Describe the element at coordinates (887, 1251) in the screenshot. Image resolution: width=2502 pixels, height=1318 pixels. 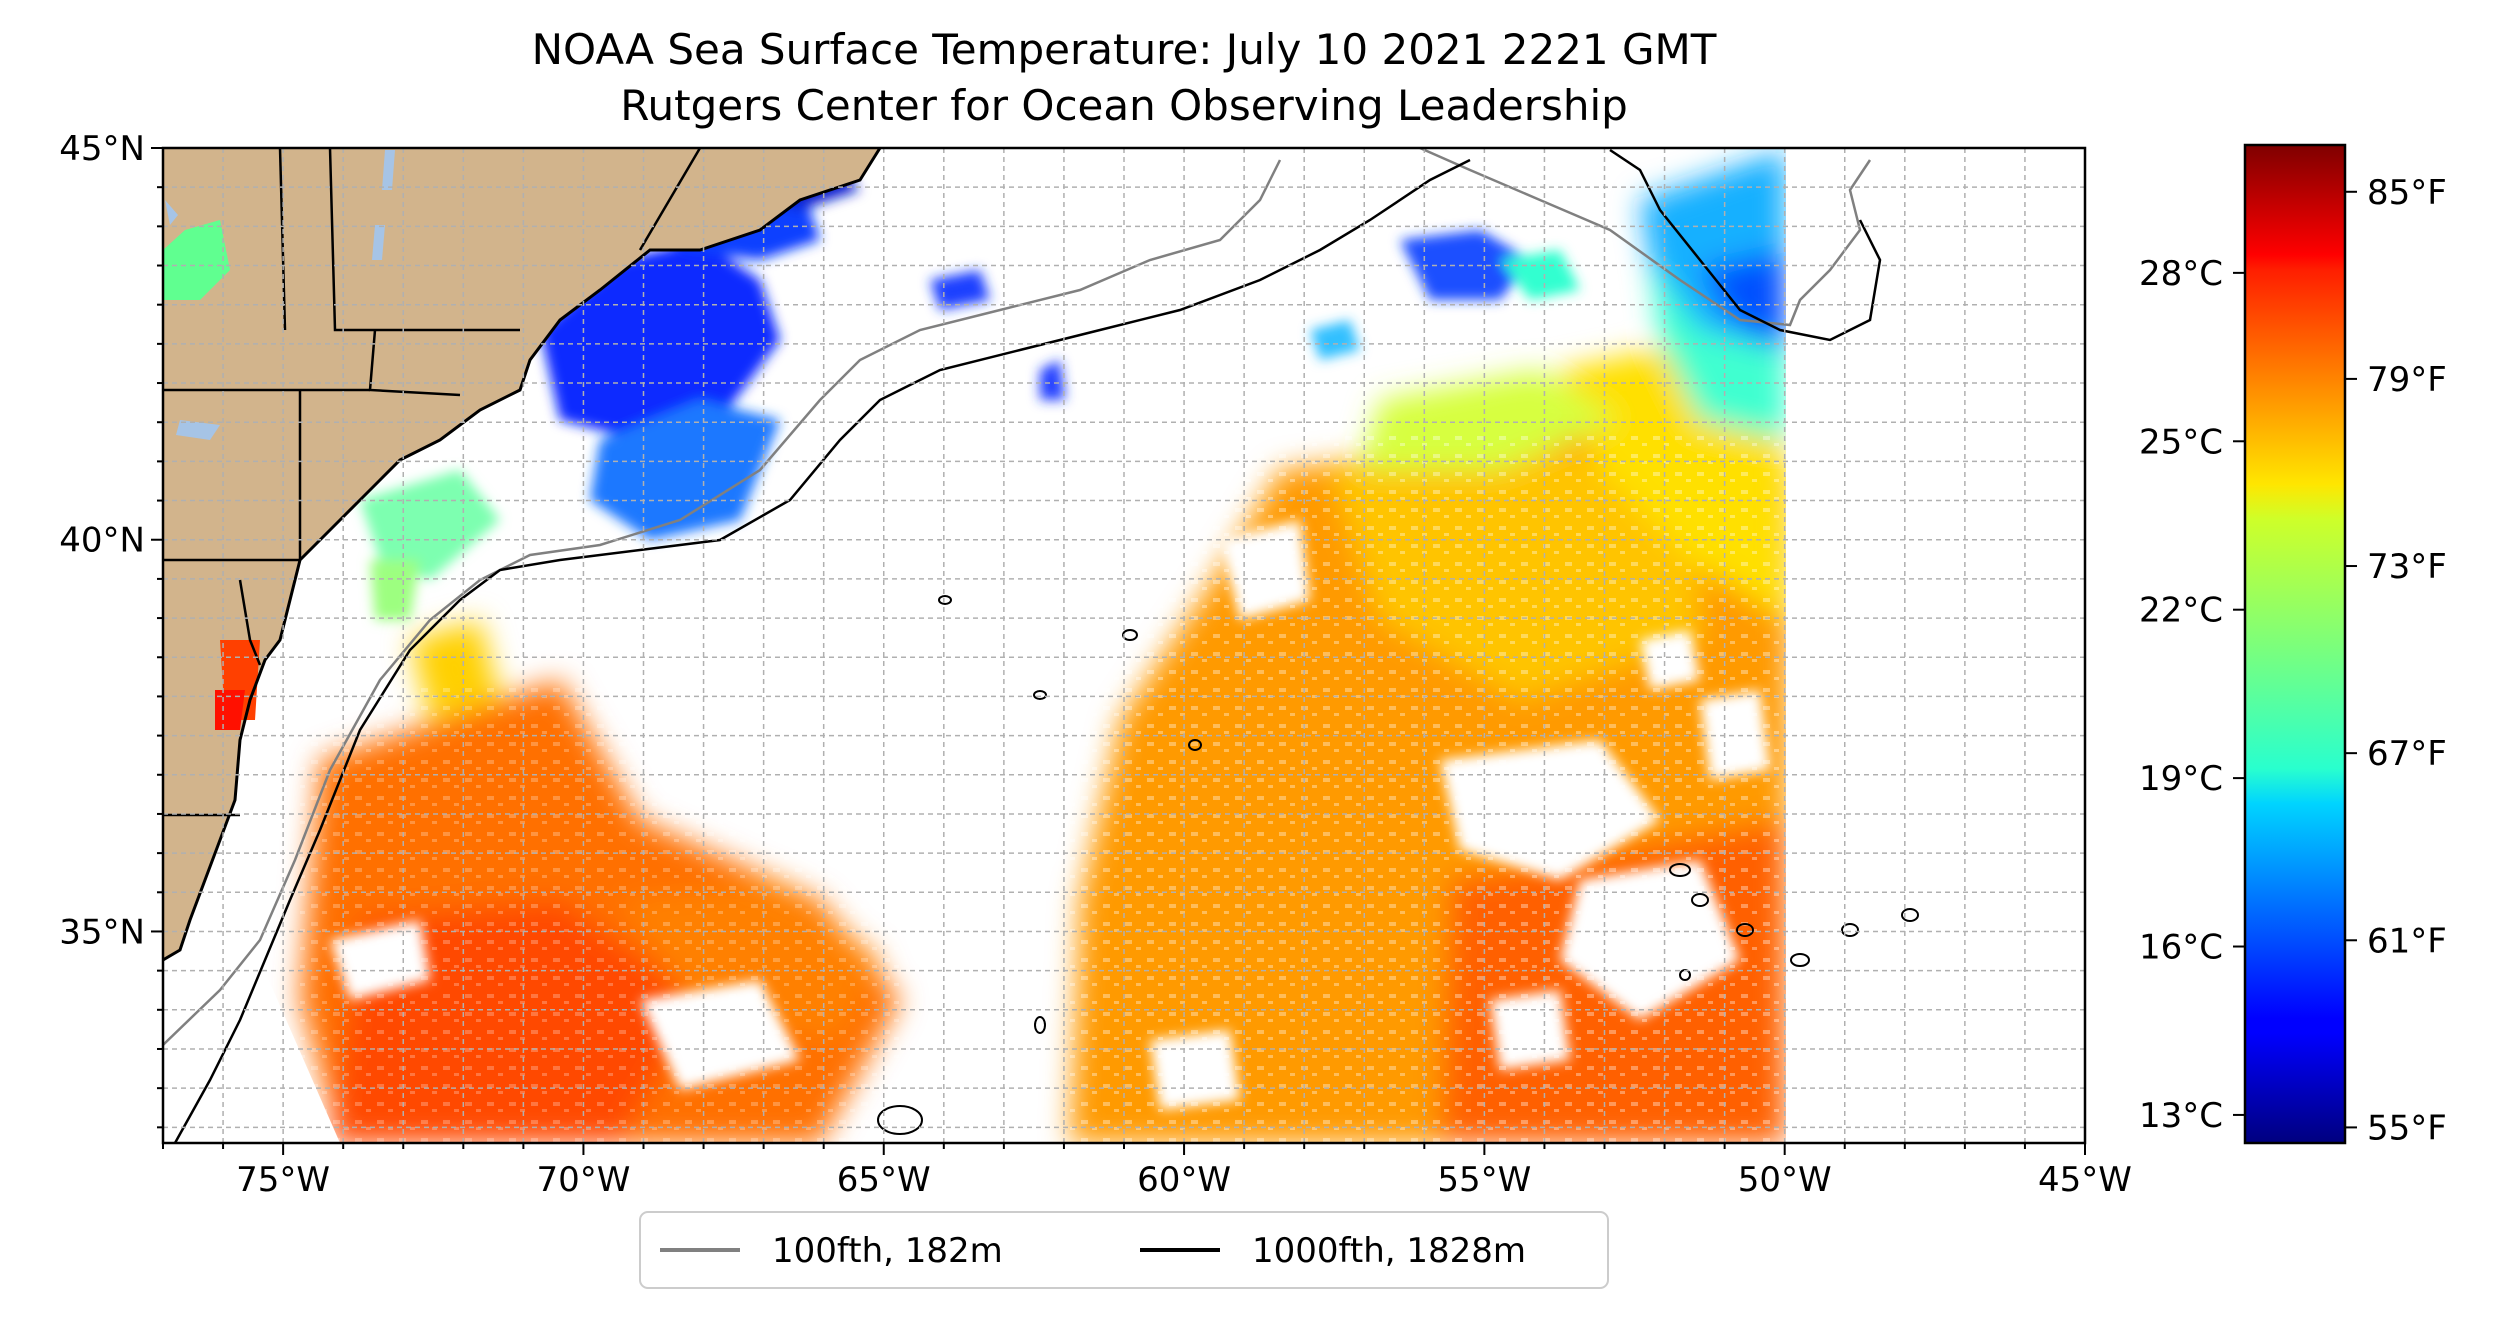
I see `legend-label-100fth: 100fth, 182m` at that location.